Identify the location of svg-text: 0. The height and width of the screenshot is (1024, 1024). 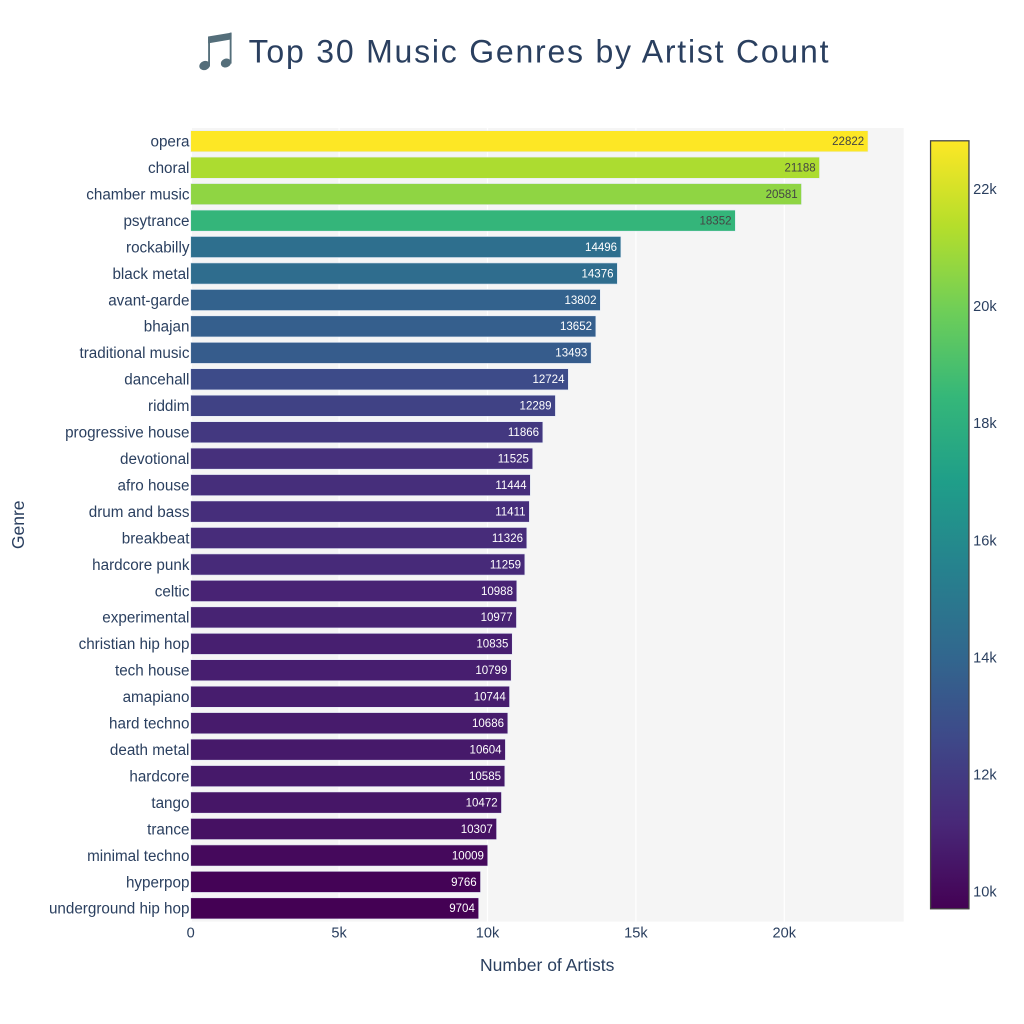
(191, 933).